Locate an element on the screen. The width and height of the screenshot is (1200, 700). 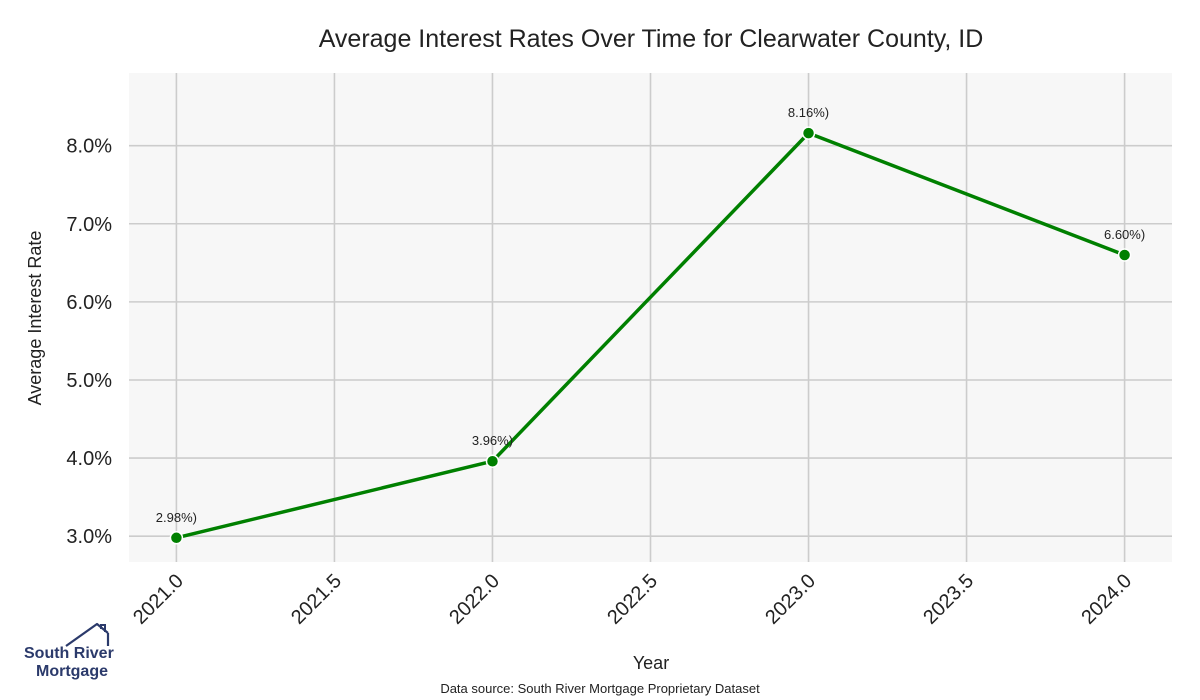
x-tick-label: 2022.0 is located at coordinates (474, 599).